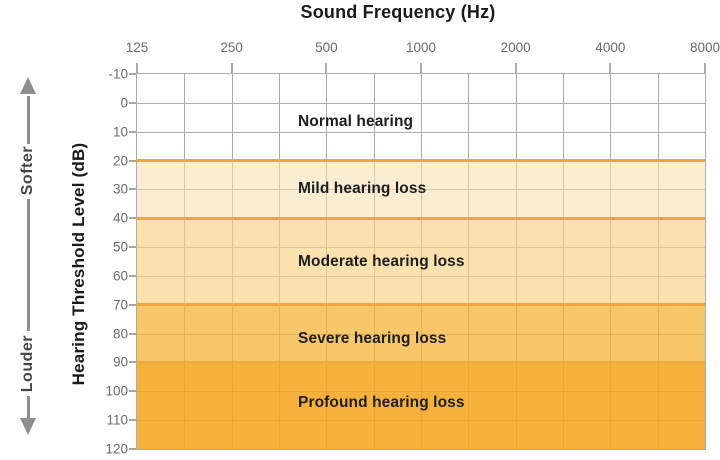  What do you see at coordinates (610, 47) in the screenshot?
I see `x-tick-label: 4000` at bounding box center [610, 47].